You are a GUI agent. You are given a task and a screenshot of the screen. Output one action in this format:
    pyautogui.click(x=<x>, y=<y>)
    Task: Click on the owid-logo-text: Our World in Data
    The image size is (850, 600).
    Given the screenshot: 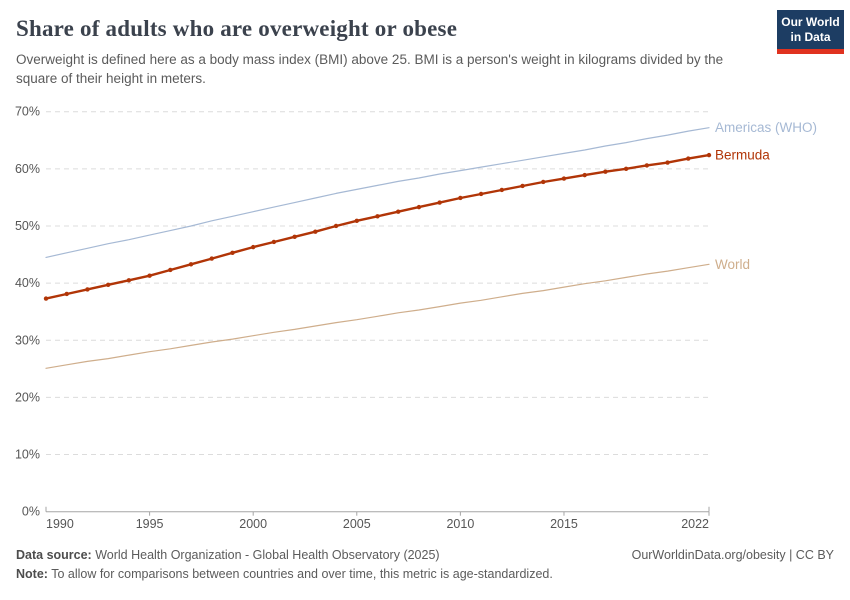 What is the action you would take?
    pyautogui.click(x=810, y=29)
    